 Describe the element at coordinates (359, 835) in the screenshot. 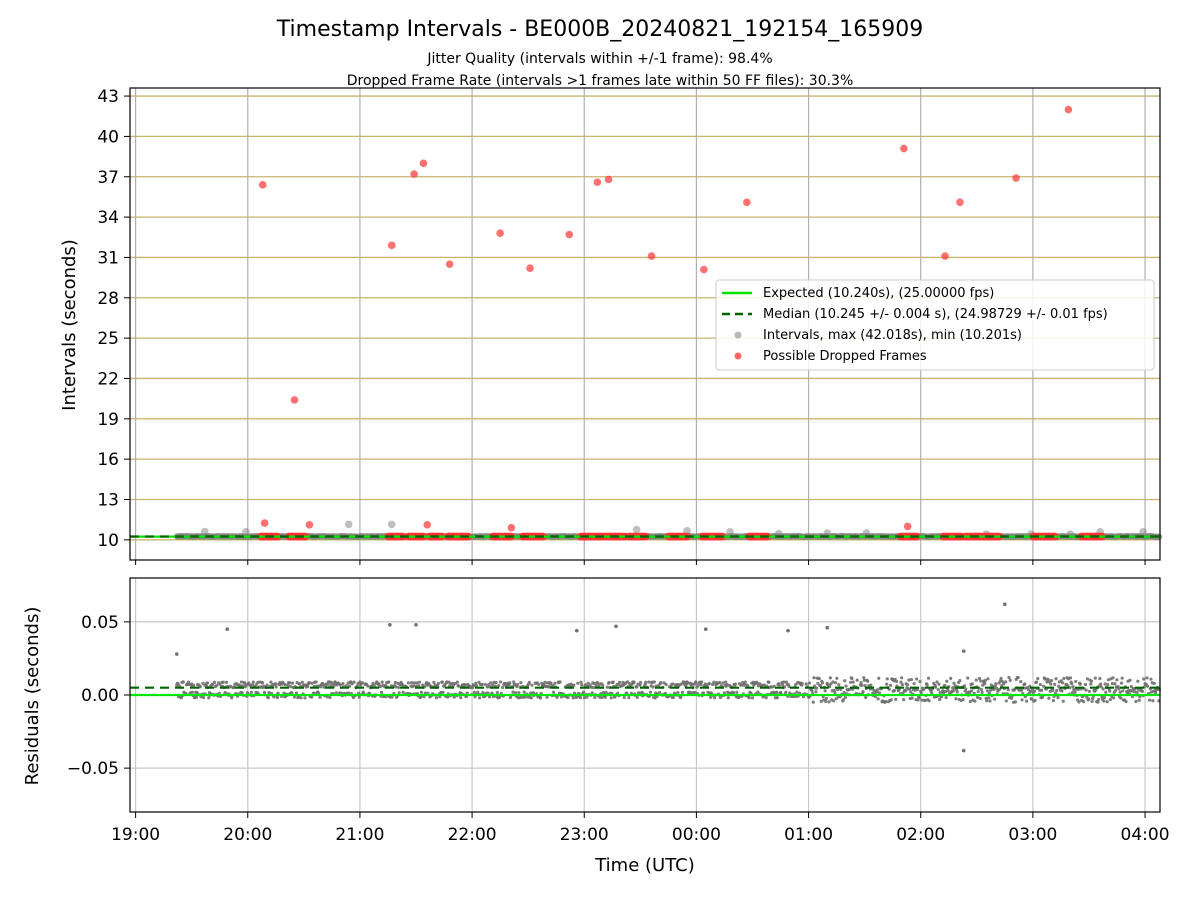

I see `x-tick-label: 21:00` at that location.